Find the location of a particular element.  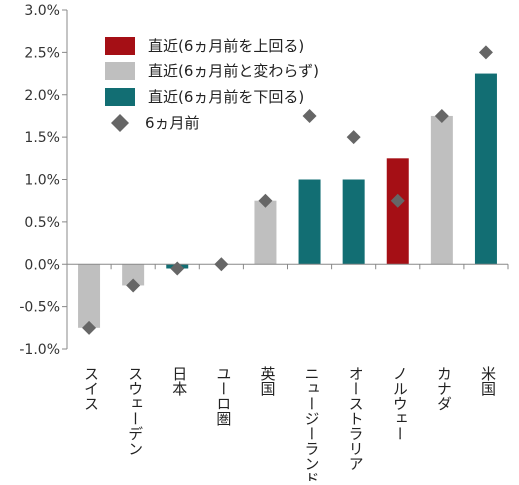

y-tick-label: 1.0% is located at coordinates (42, 181).